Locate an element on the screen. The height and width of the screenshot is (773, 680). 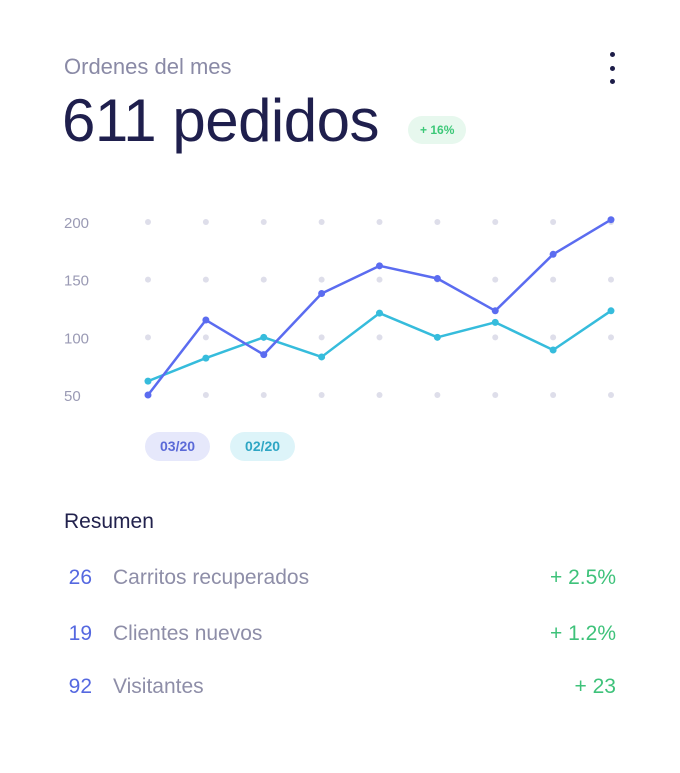
summary-count: 19 is located at coordinates (80, 633).